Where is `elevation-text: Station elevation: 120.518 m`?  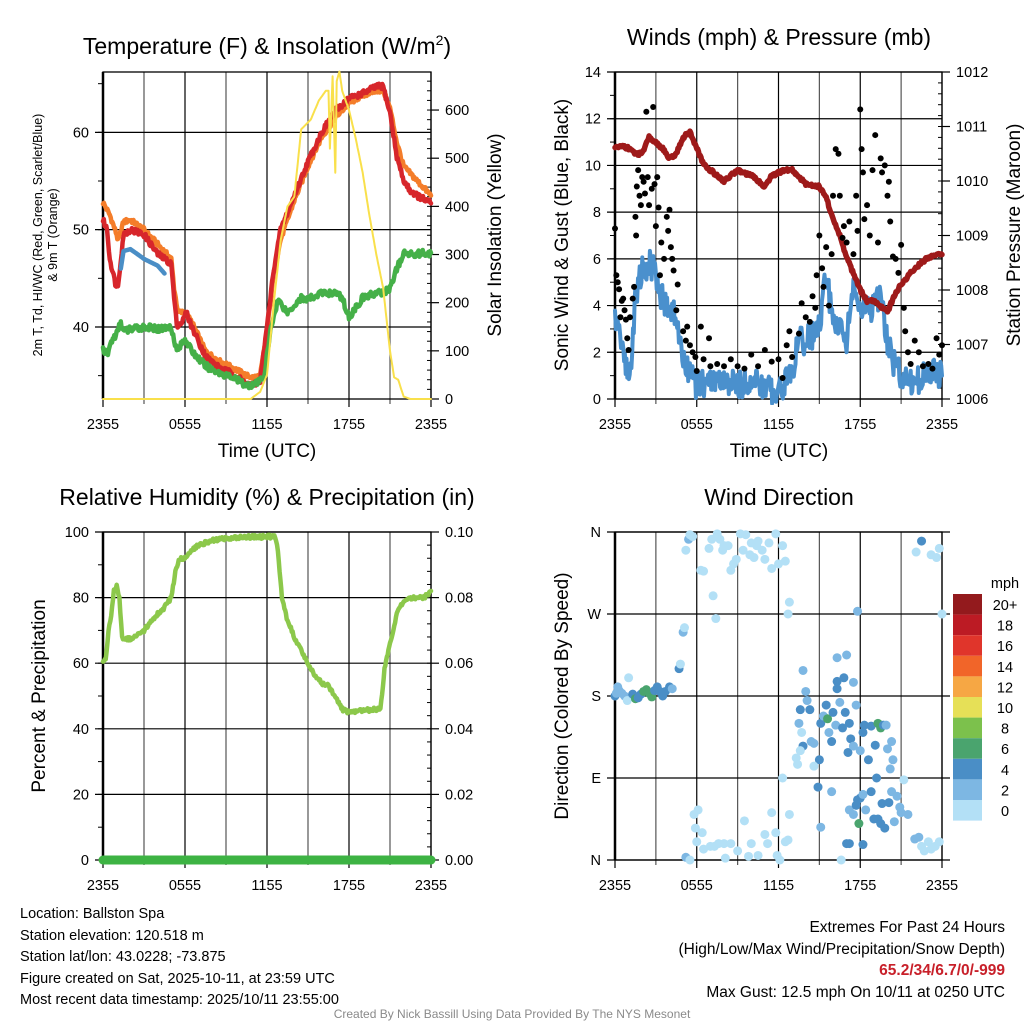 elevation-text: Station elevation: 120.518 m is located at coordinates (112, 935).